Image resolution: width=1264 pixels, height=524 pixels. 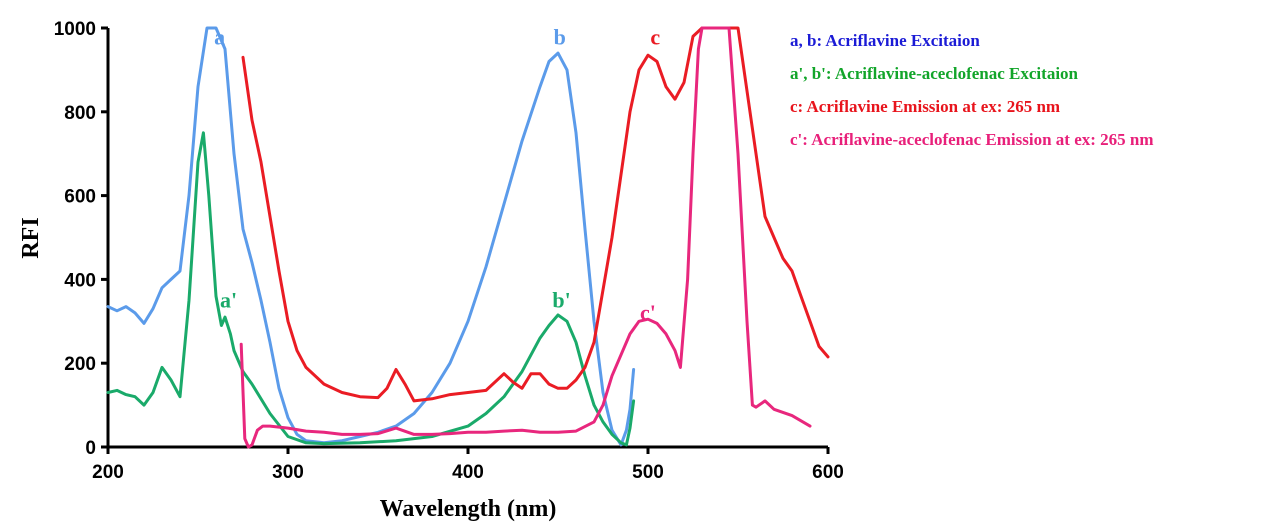 What do you see at coordinates (90, 448) in the screenshot?
I see `y-tick-label: 0` at bounding box center [90, 448].